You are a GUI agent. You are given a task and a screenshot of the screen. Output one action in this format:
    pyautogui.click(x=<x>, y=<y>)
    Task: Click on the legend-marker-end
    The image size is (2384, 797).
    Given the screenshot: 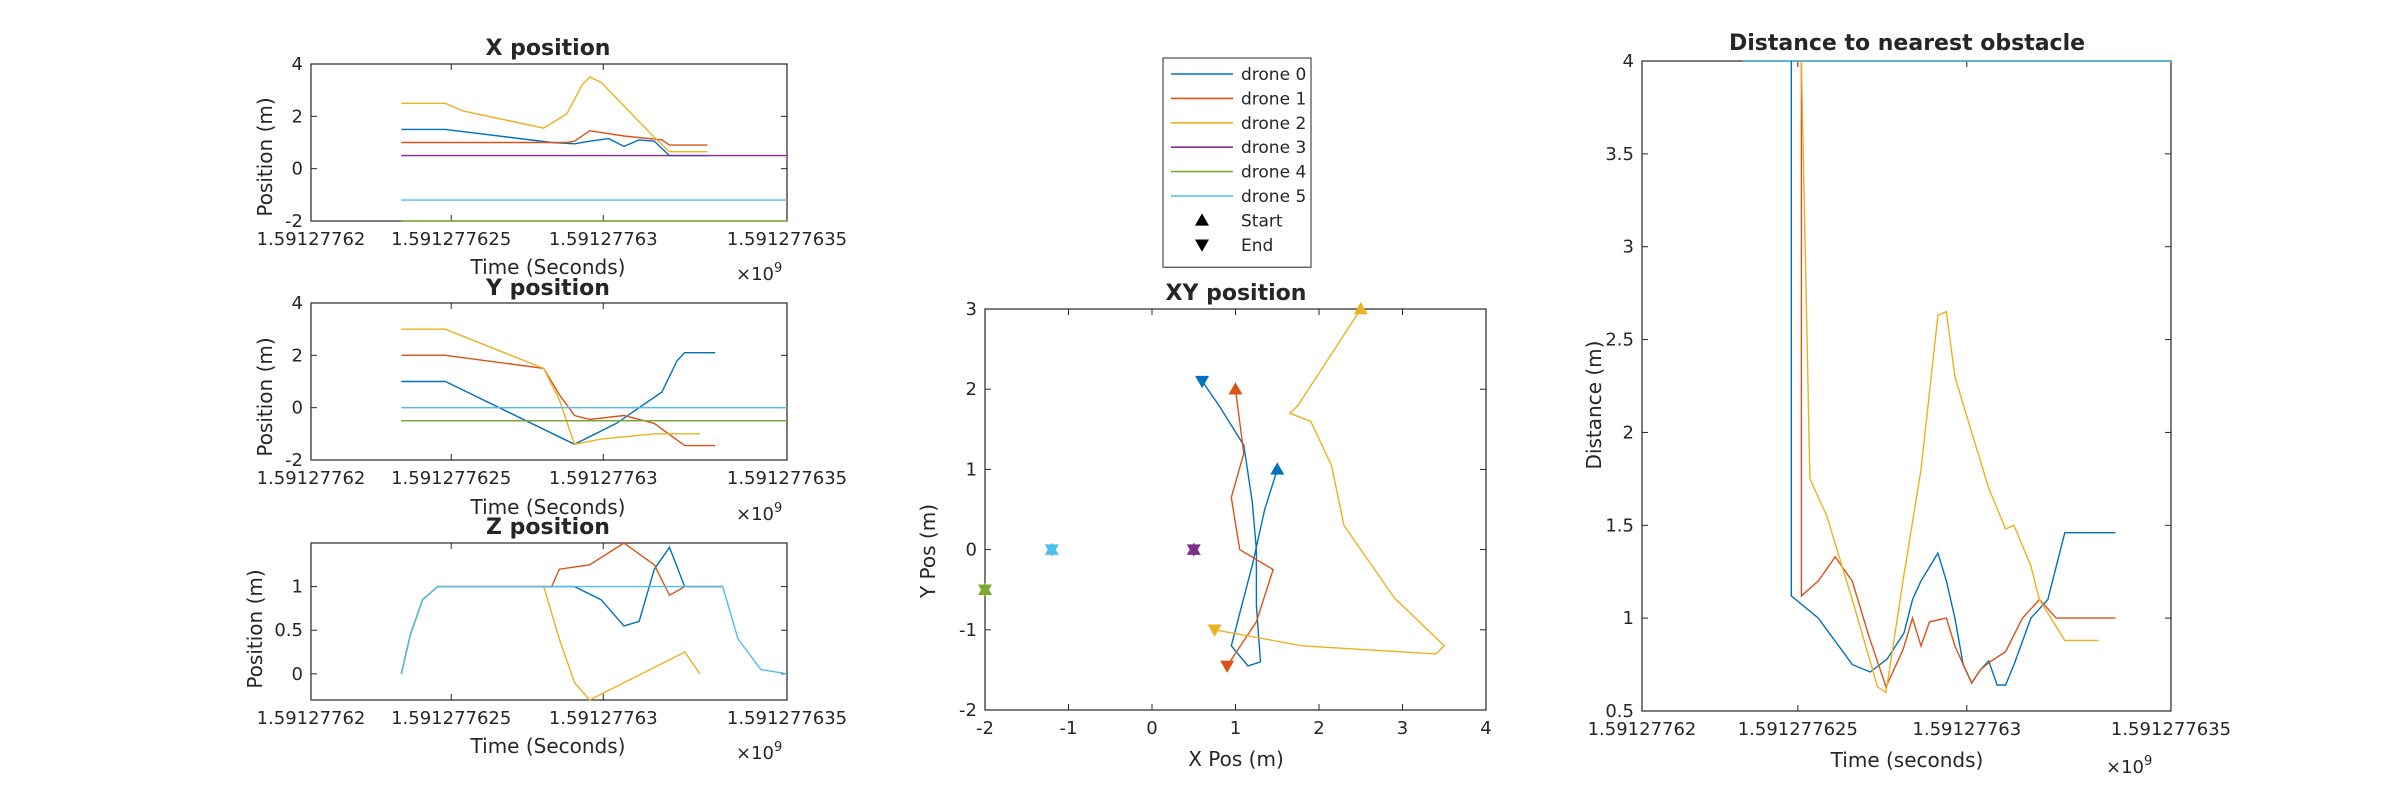 What is the action you would take?
    pyautogui.click(x=1202, y=245)
    